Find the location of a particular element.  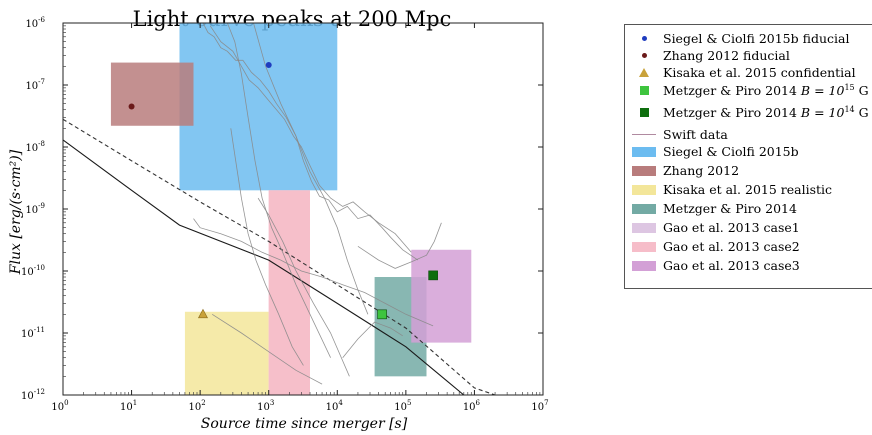

legend-label-text: Zhang 2012 fiducial is located at coordinates (726, 55).